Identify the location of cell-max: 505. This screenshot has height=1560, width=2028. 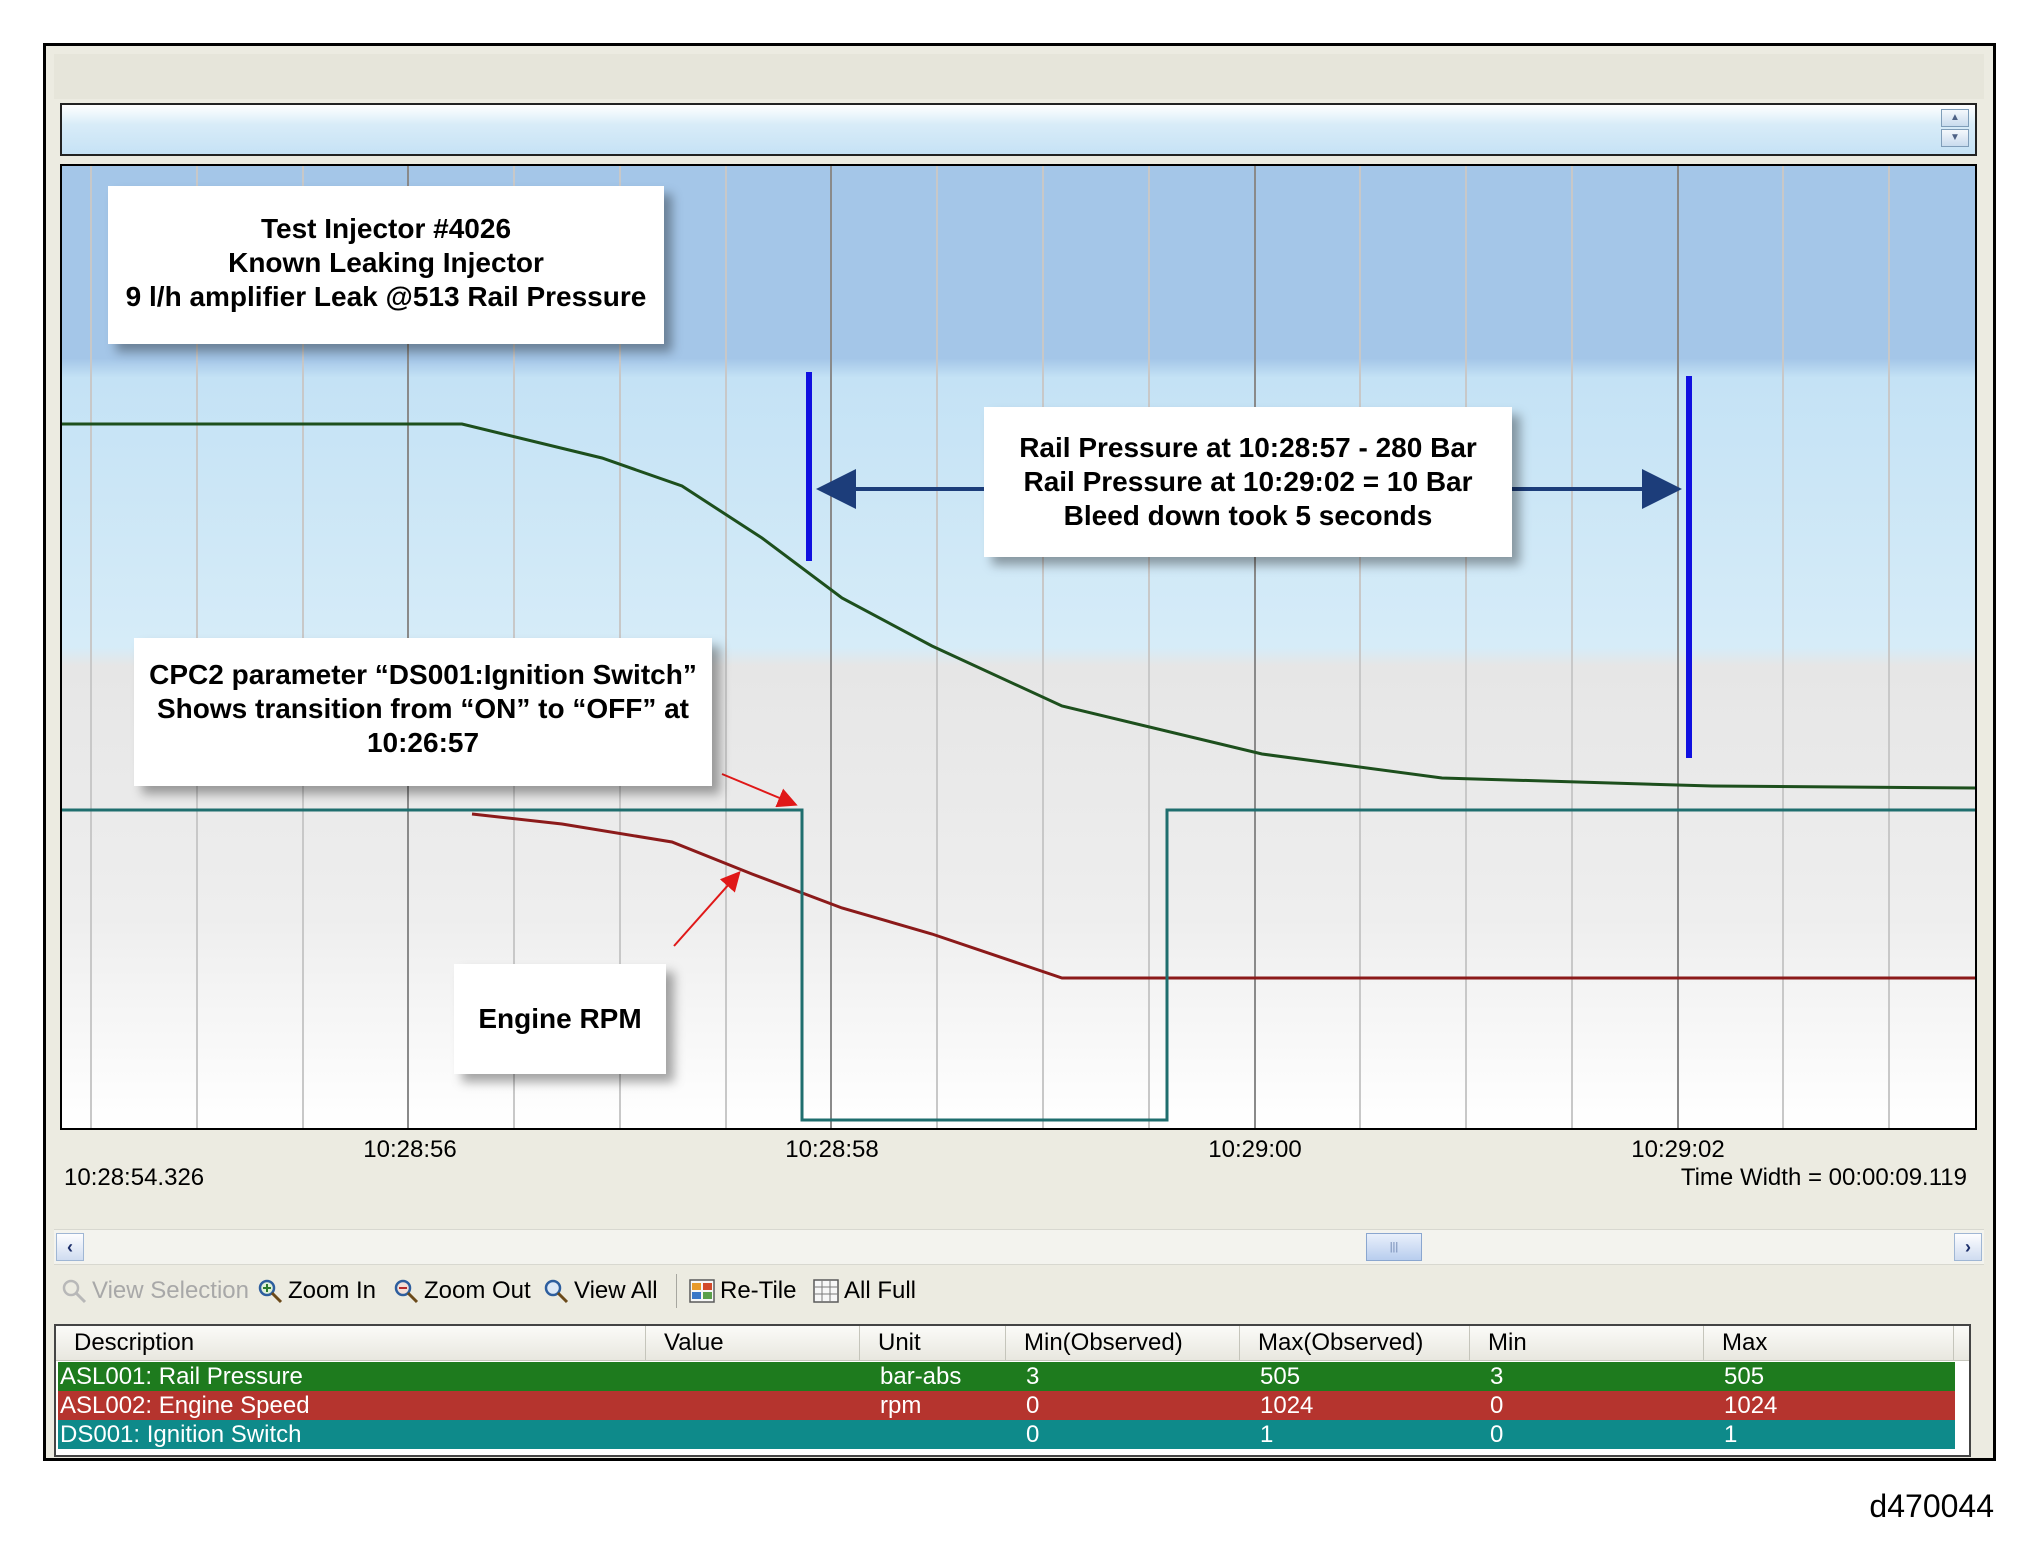
(1744, 1376).